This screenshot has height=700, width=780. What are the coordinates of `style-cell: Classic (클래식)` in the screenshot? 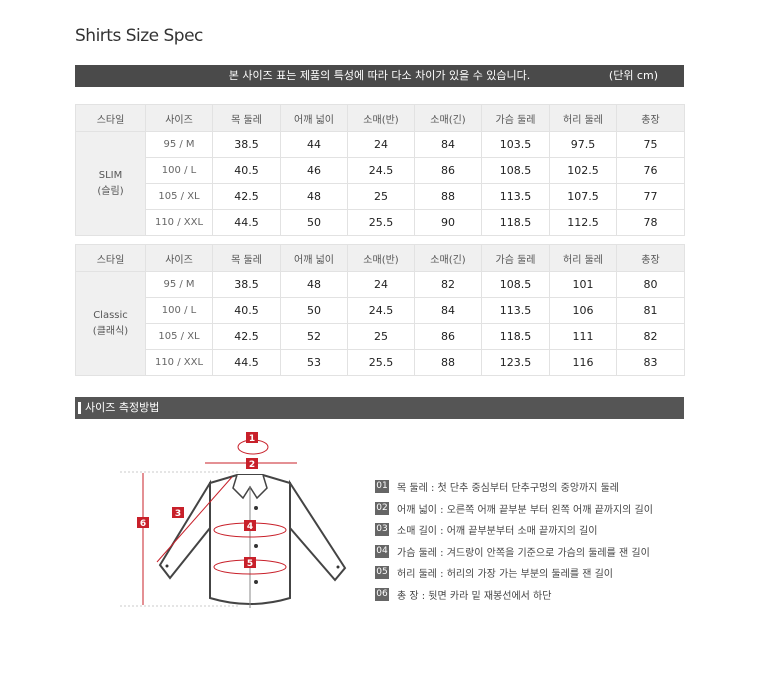 It's located at (110, 323).